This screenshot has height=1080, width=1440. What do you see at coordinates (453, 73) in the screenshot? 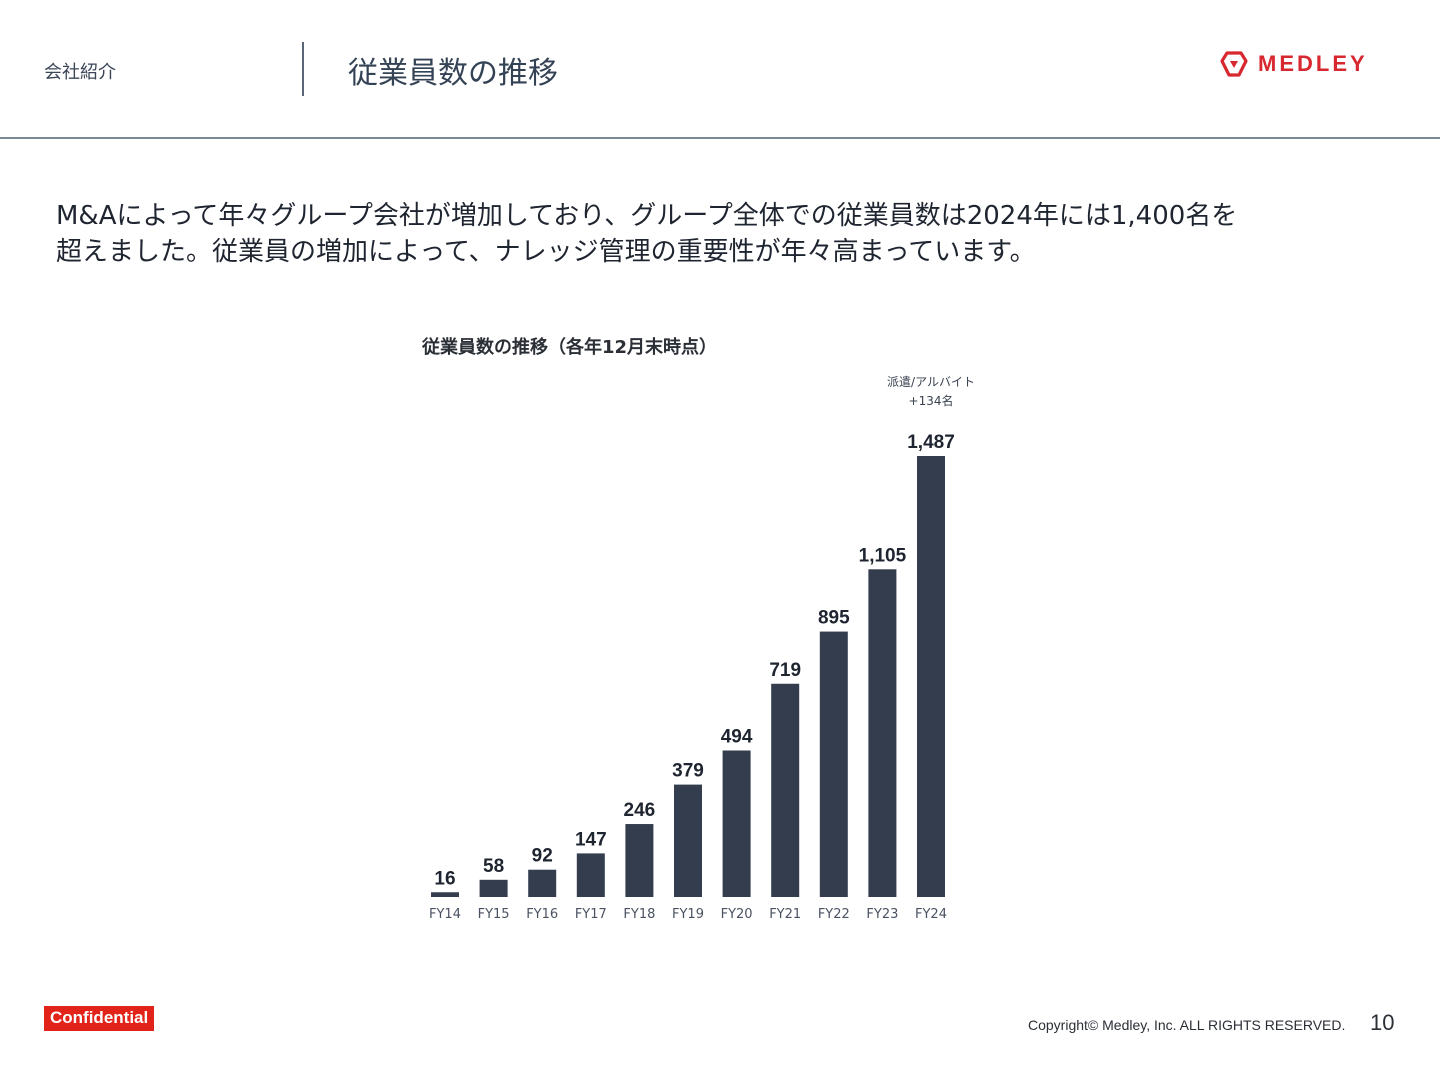
I see `page-title: 従業員数の推移` at bounding box center [453, 73].